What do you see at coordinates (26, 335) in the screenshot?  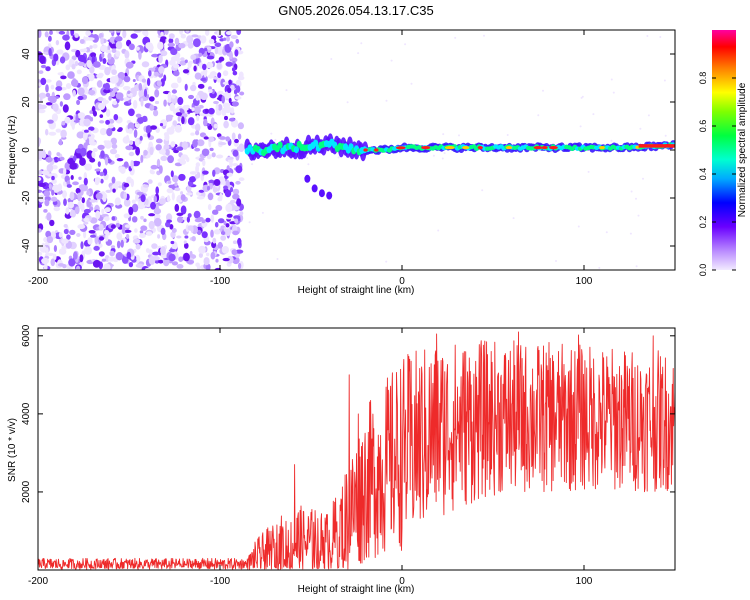 I see `y-tick-label: 6000` at bounding box center [26, 335].